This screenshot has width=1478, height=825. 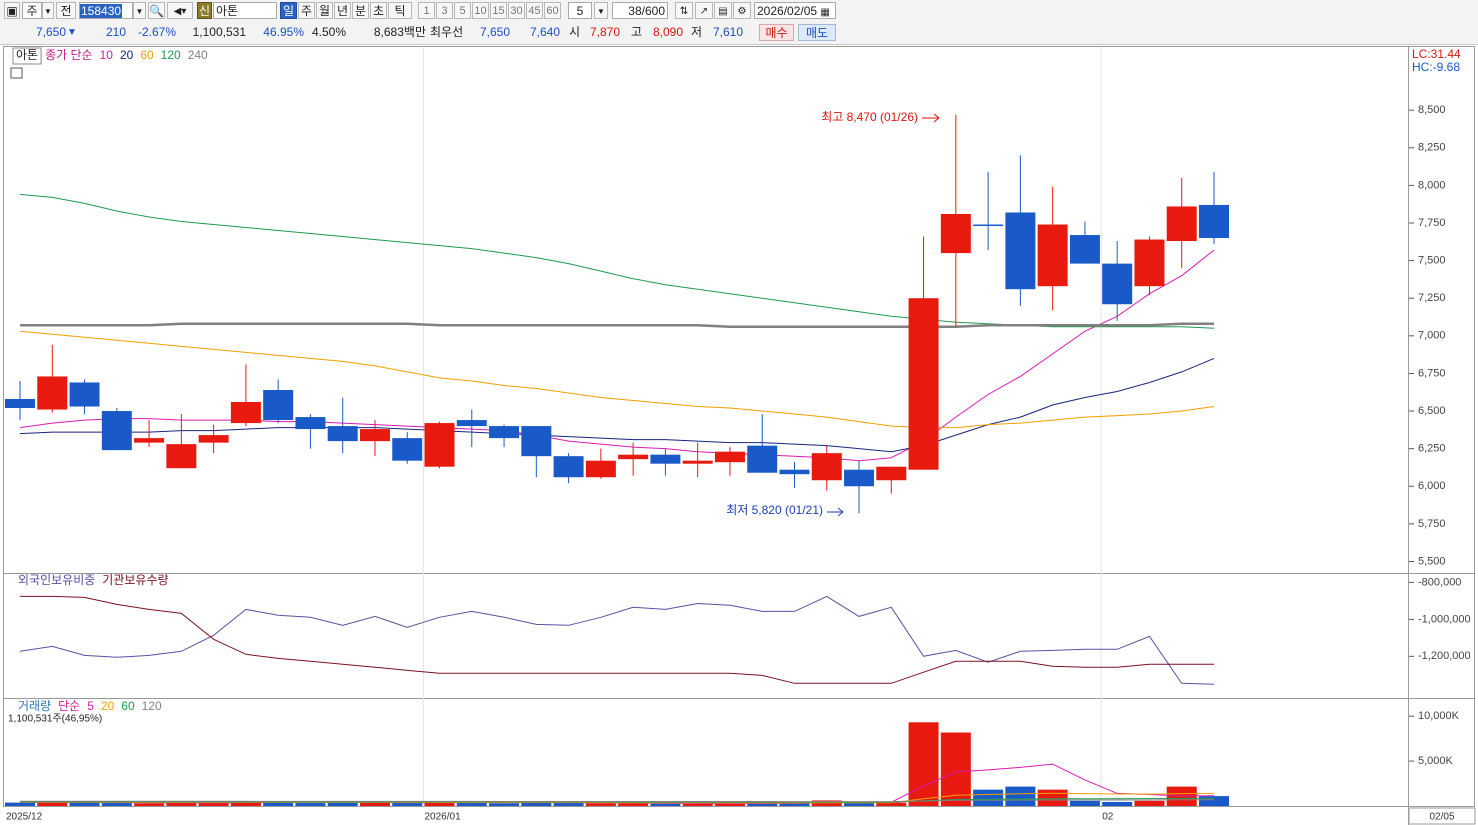 I want to click on interval-button: 5, so click(x=462, y=10).